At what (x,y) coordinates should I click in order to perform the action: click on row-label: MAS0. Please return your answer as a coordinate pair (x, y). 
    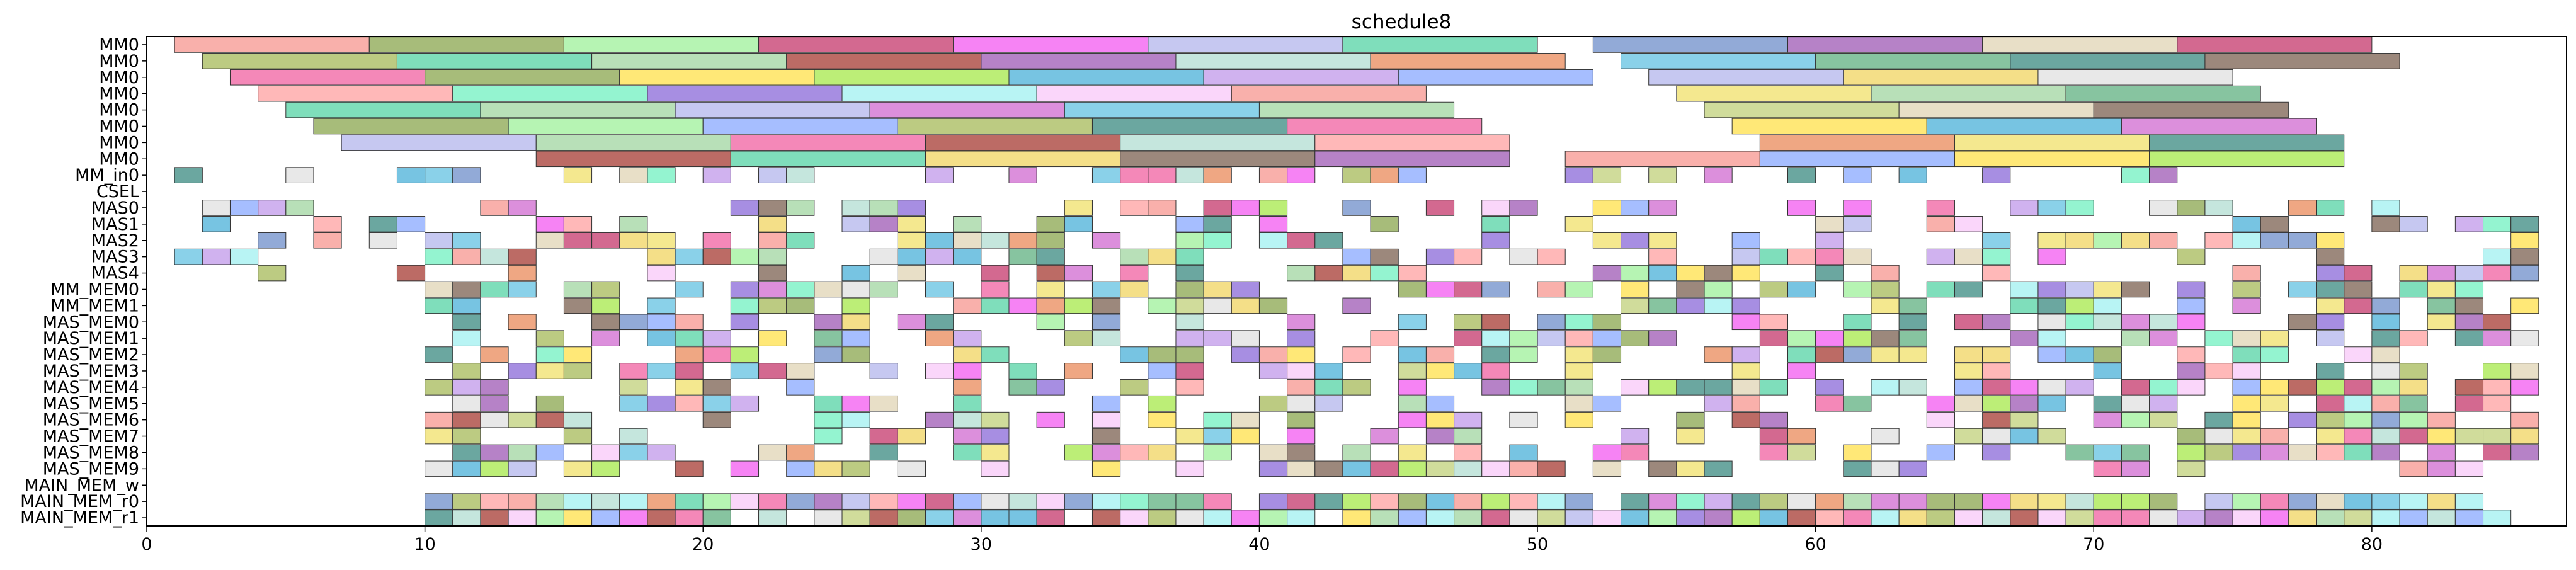
    Looking at the image, I should click on (115, 208).